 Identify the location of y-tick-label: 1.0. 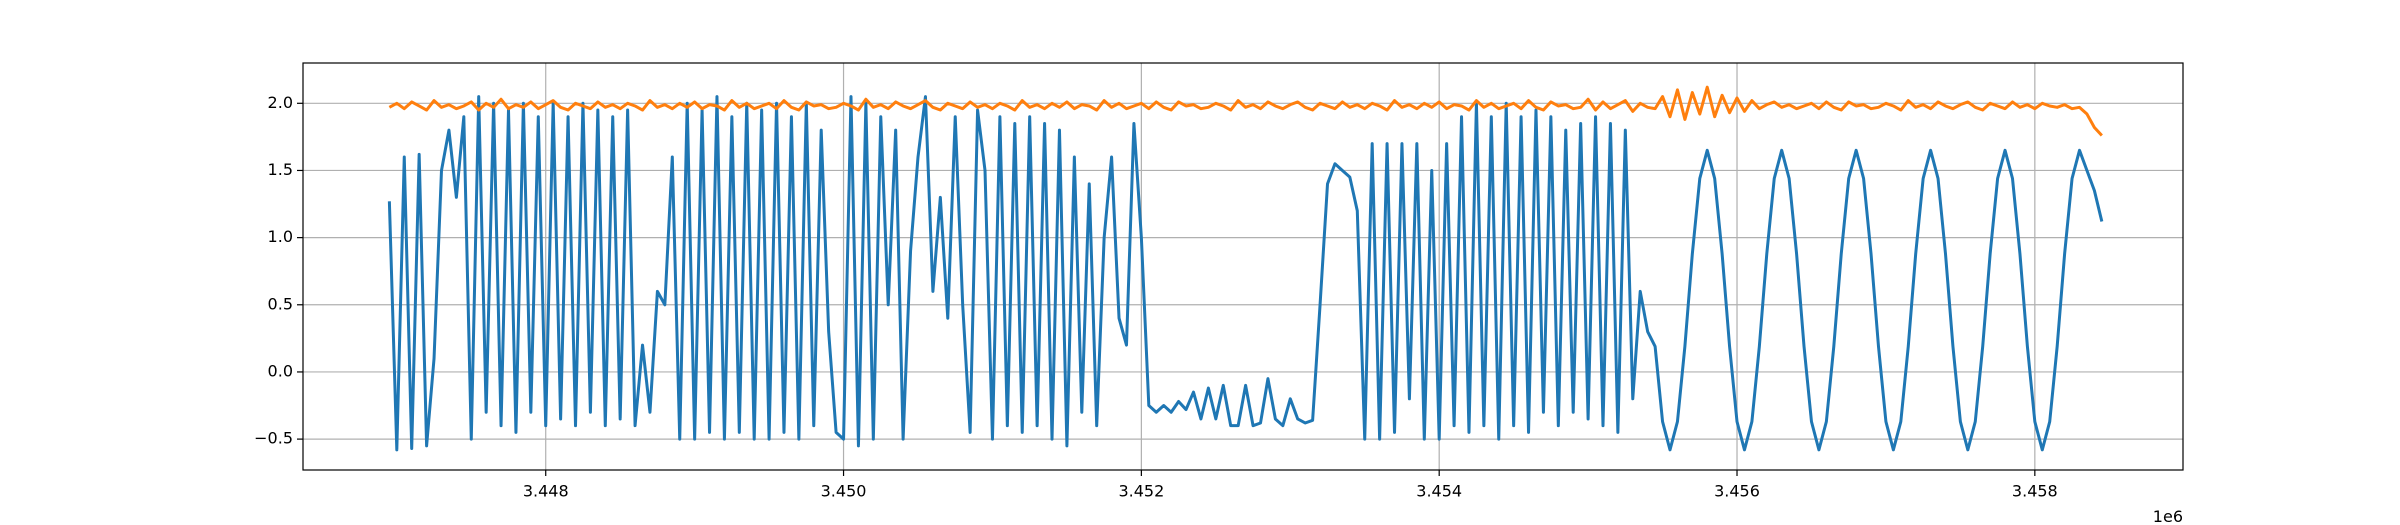
(280, 236).